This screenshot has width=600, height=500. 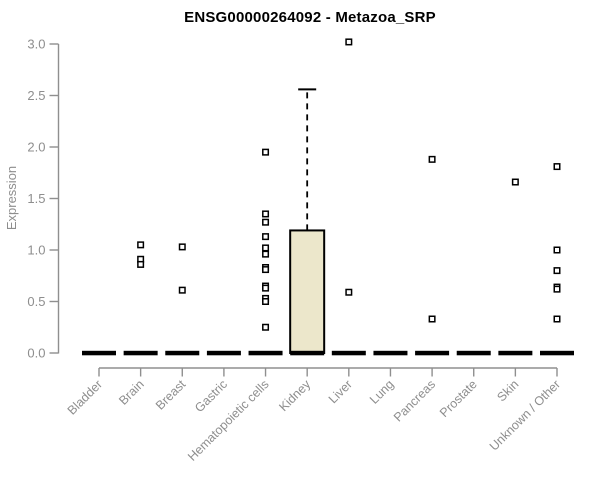 I want to click on x-tick-label: Bladder, so click(x=85, y=397).